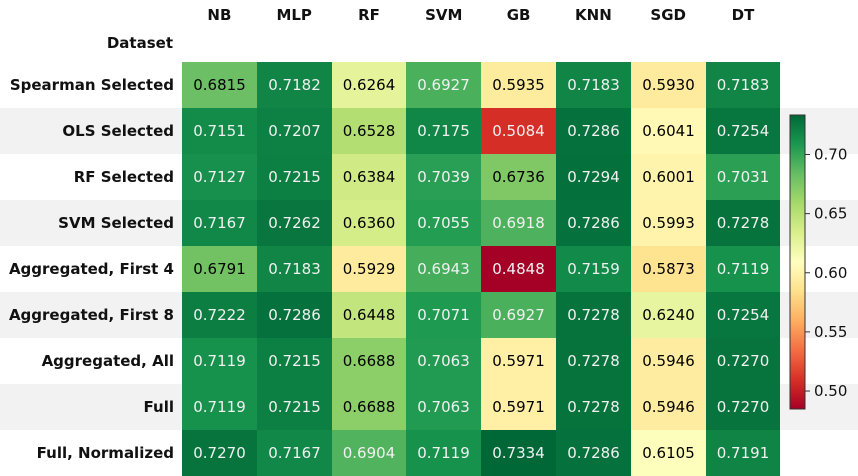  I want to click on colorbar-ticks: 0.500.550.600.650.70, so click(826, 272).